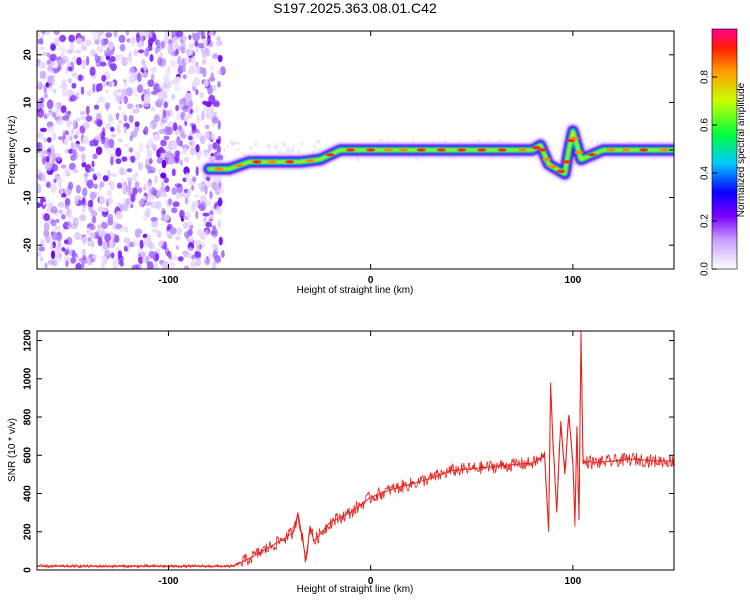 The image size is (750, 600). Describe the element at coordinates (28, 570) in the screenshot. I see `y-tick-label: 0` at that location.